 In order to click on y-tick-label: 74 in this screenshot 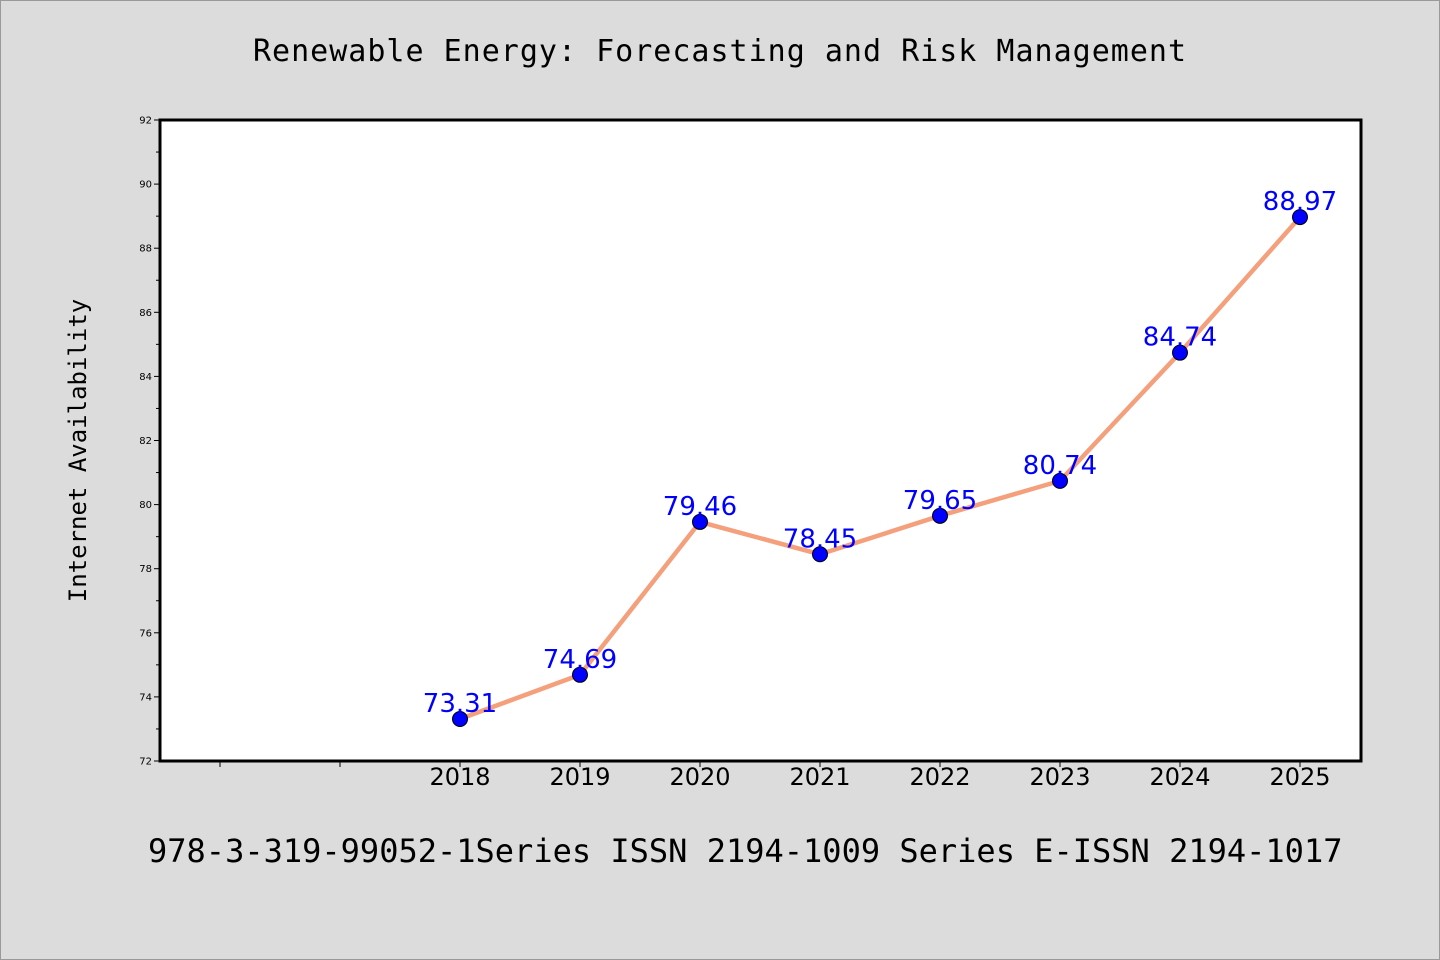, I will do `click(145, 697)`.